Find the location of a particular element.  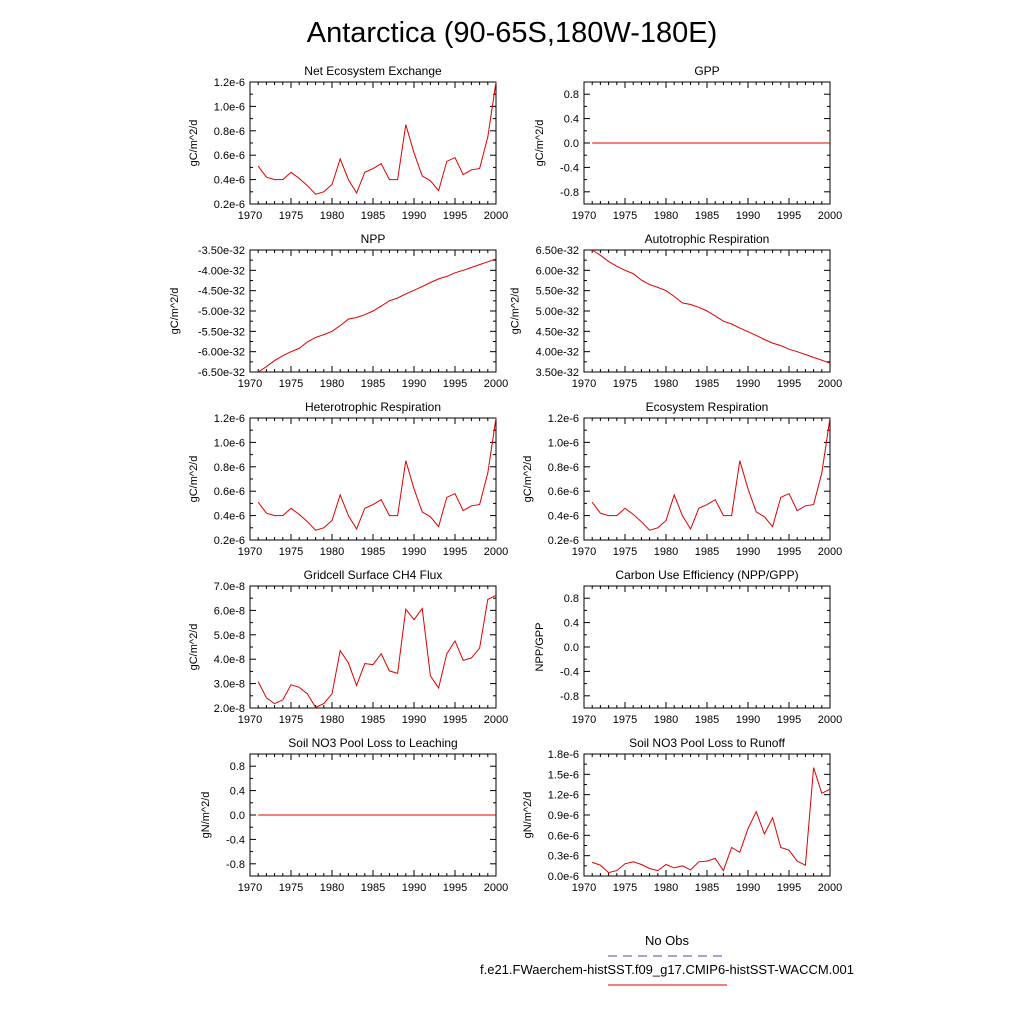

y-tick-label: 0.0e-6 is located at coordinates (563, 877).